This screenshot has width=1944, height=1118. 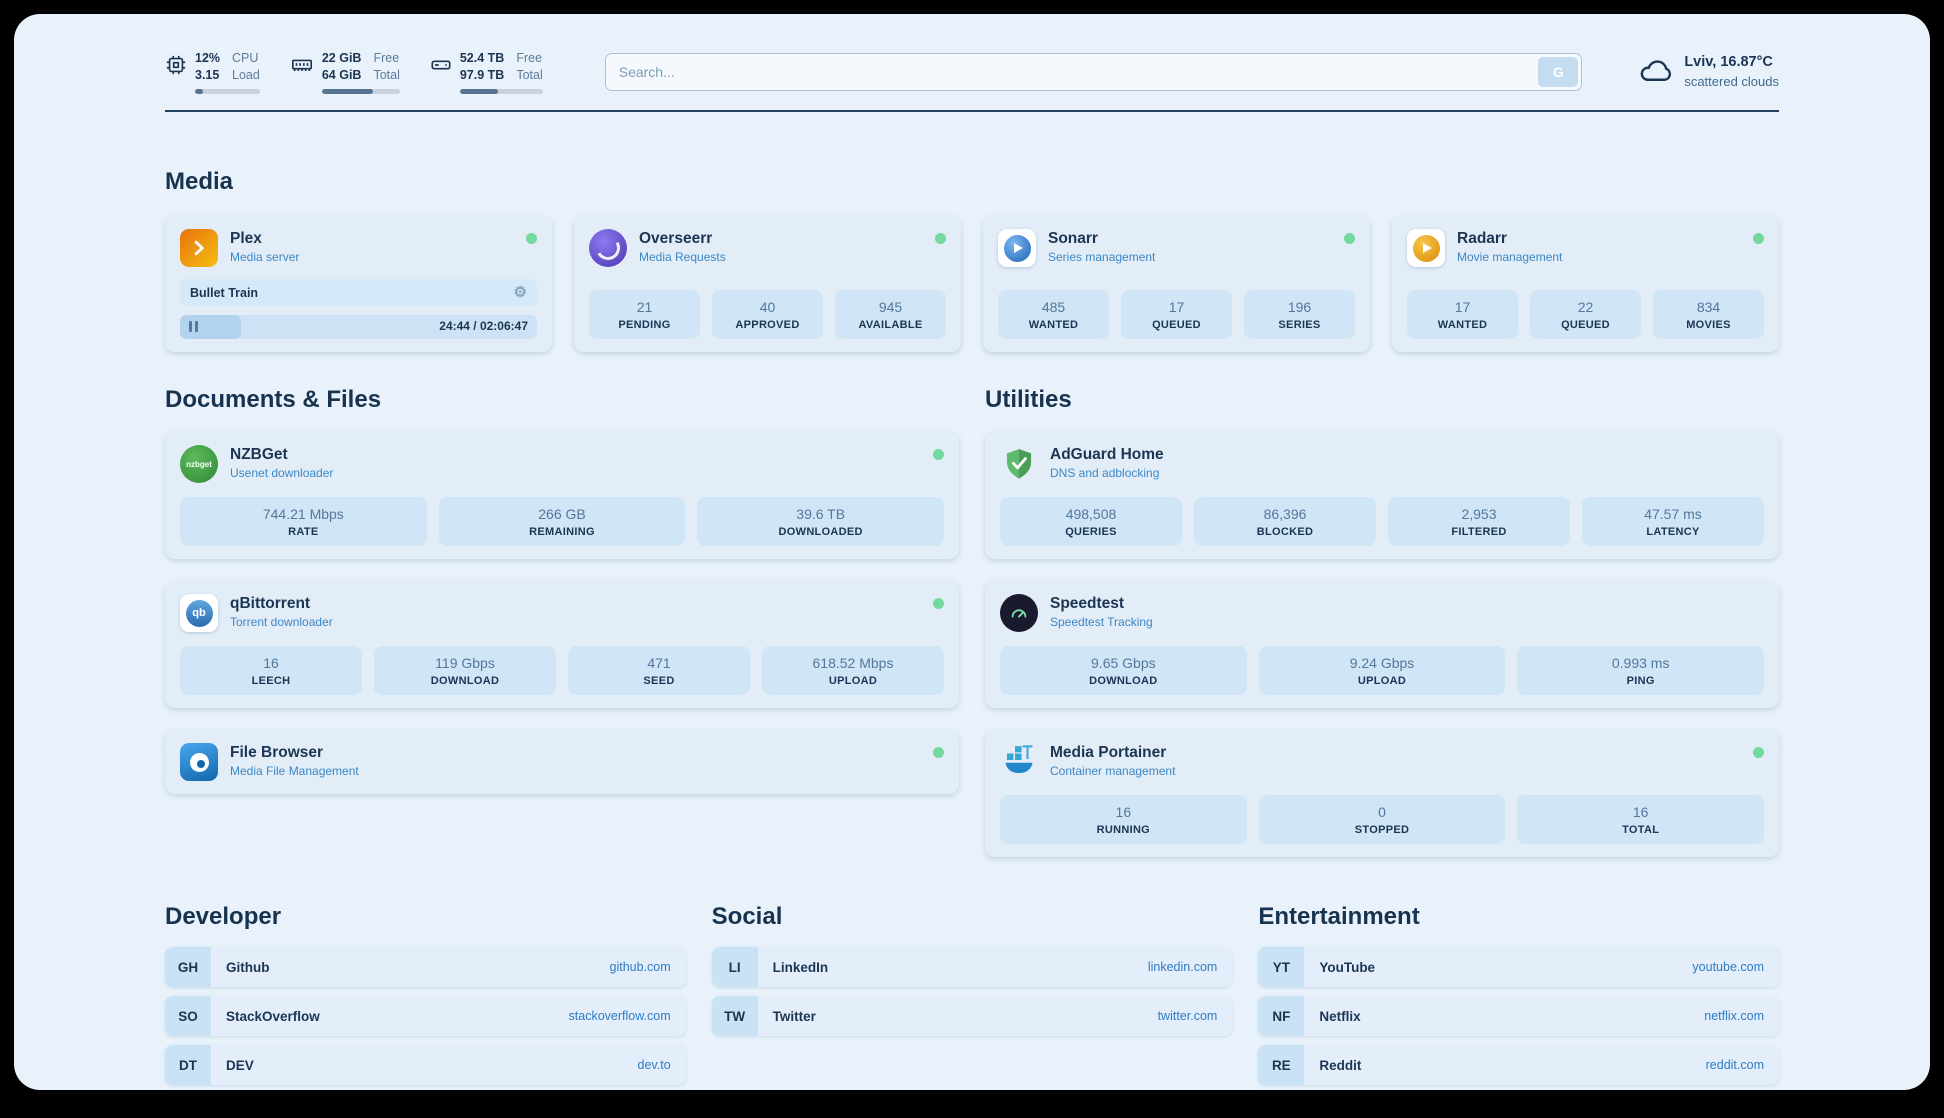 What do you see at coordinates (265, 257) in the screenshot?
I see `service-subtitle: Media server` at bounding box center [265, 257].